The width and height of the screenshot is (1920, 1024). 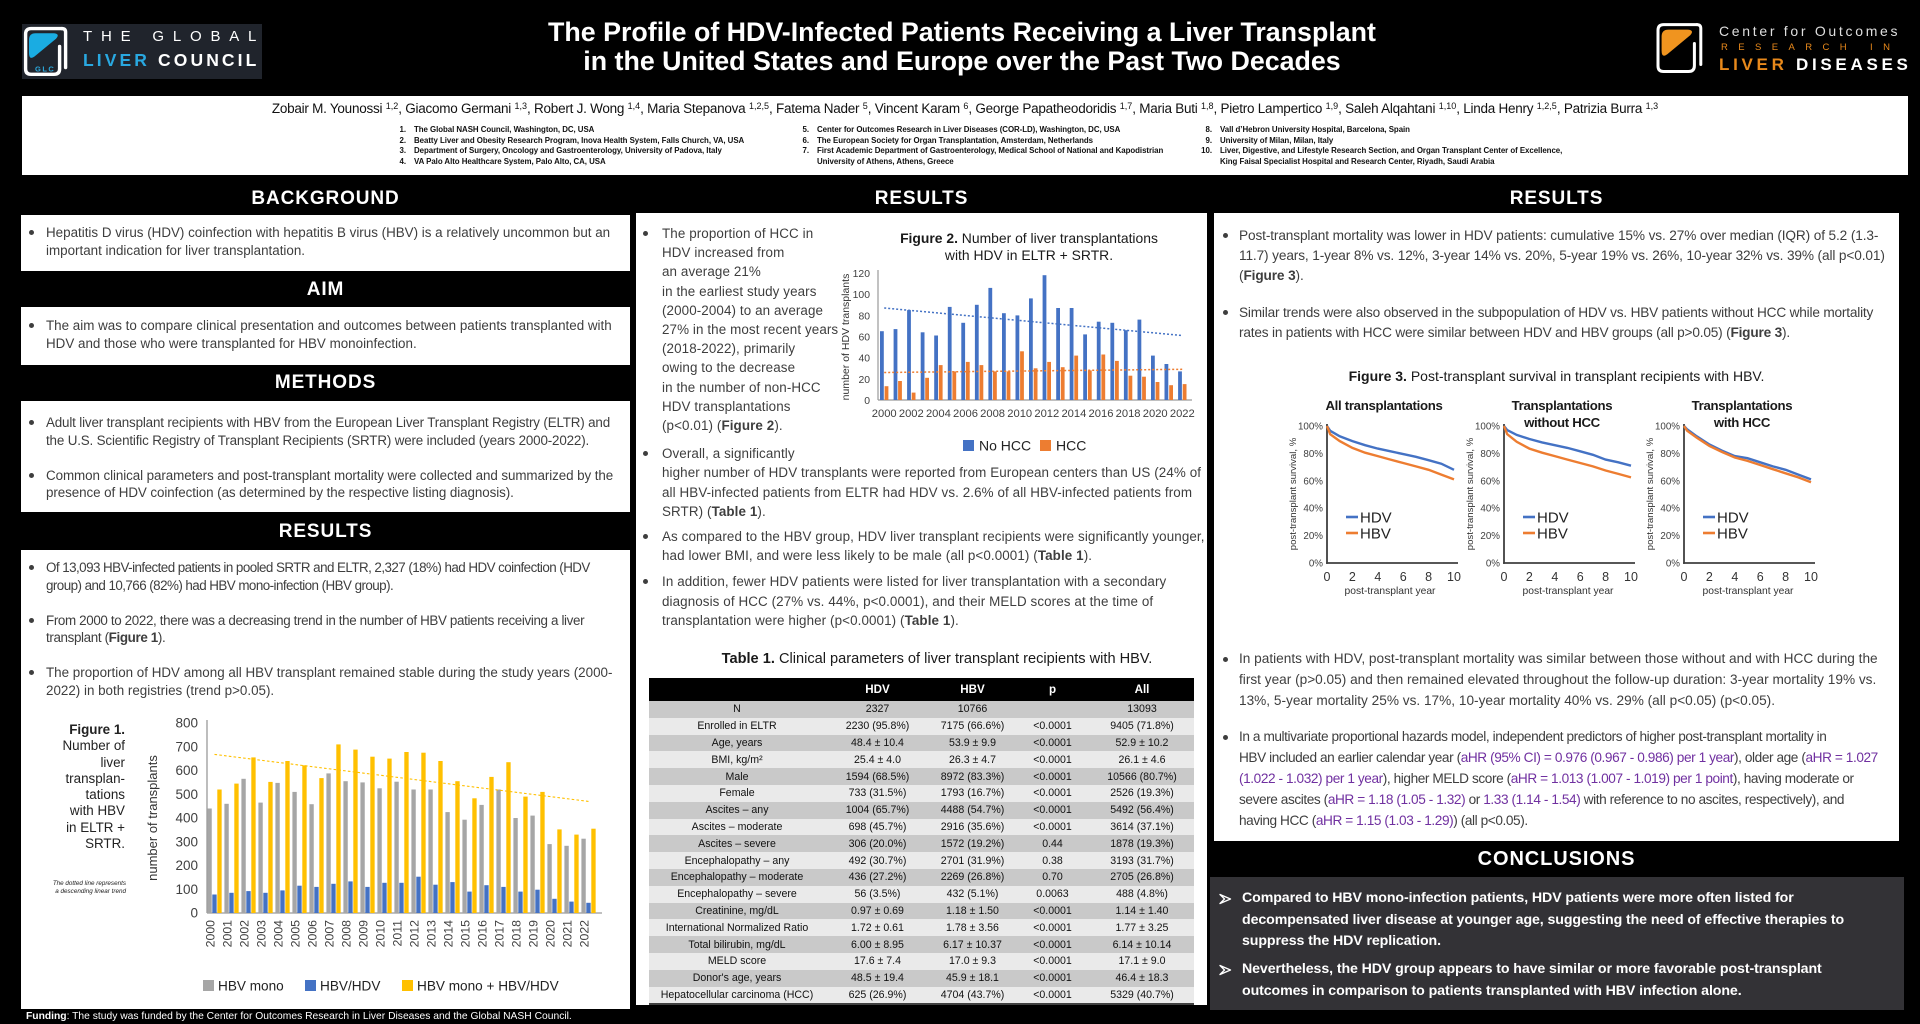 I want to click on svg-text: number of transplants, so click(x=152, y=818).